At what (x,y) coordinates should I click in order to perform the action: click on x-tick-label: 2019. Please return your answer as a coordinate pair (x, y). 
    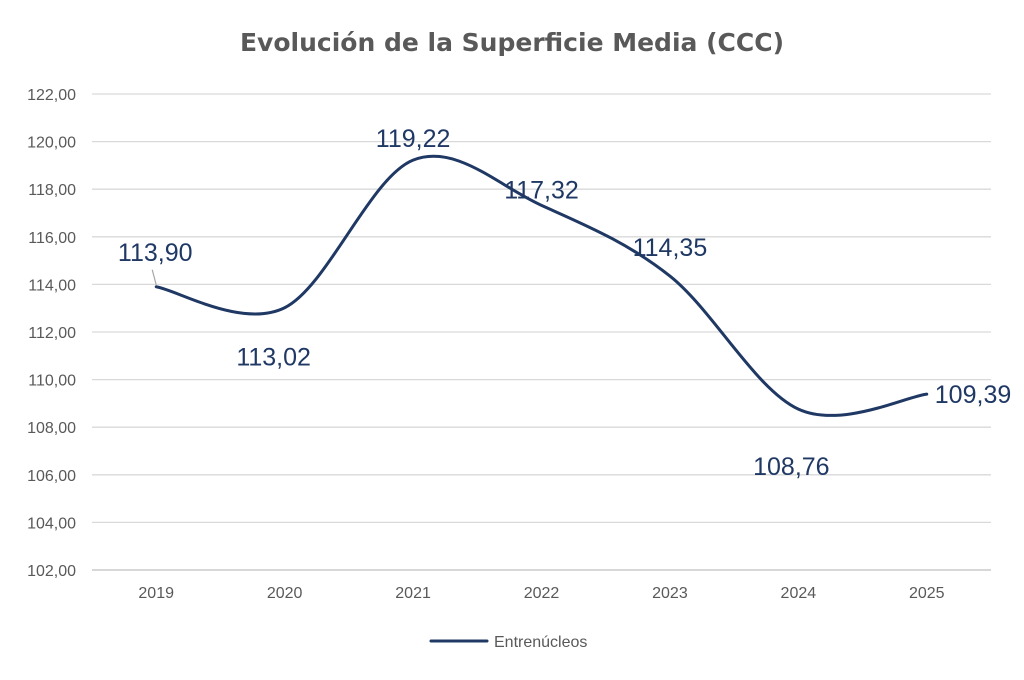
    Looking at the image, I should click on (156, 593).